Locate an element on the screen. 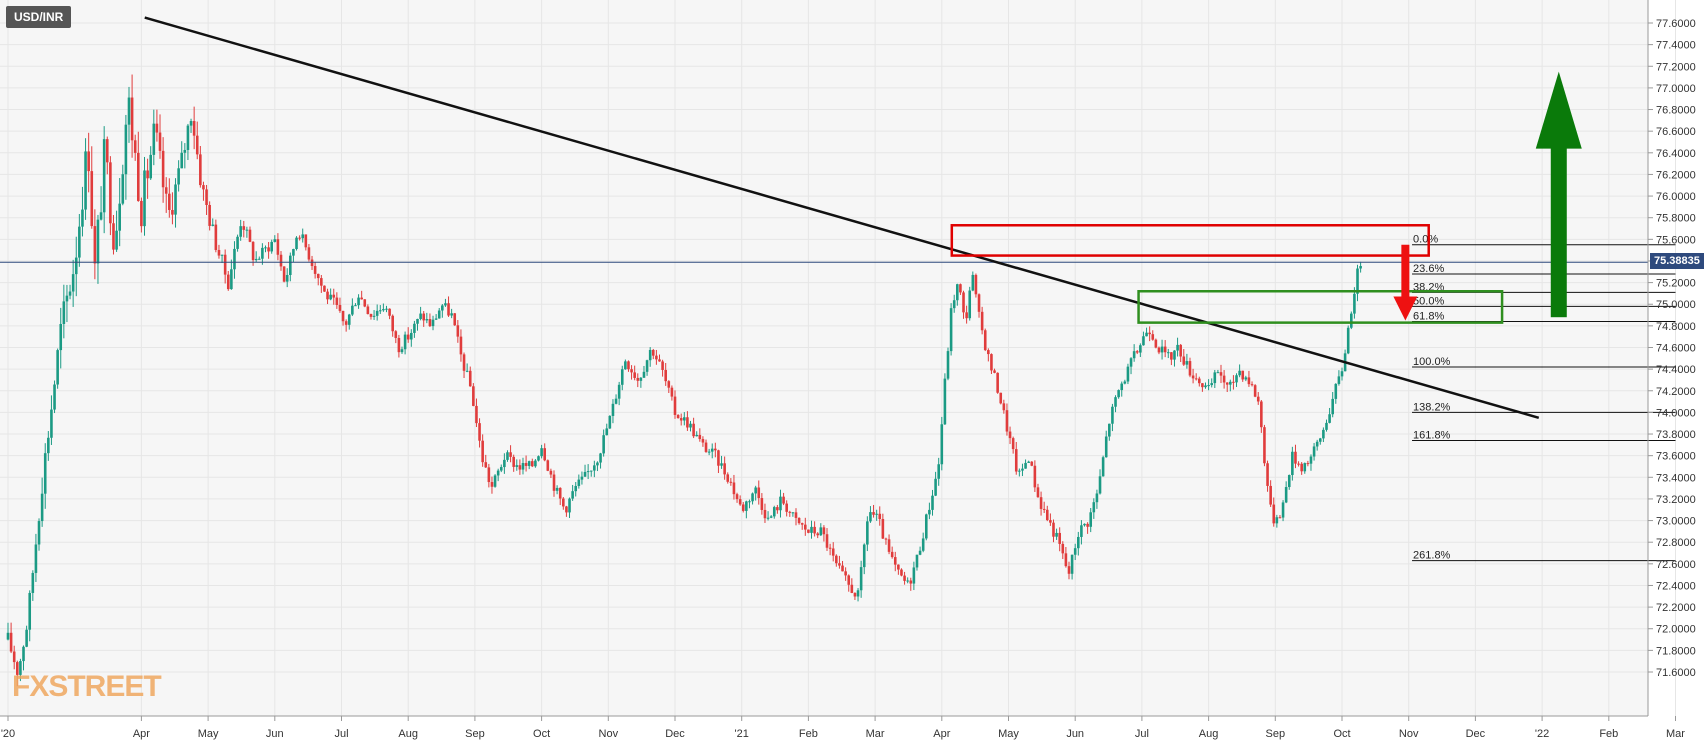  y-tick-label: 75.8000 is located at coordinates (1676, 219).